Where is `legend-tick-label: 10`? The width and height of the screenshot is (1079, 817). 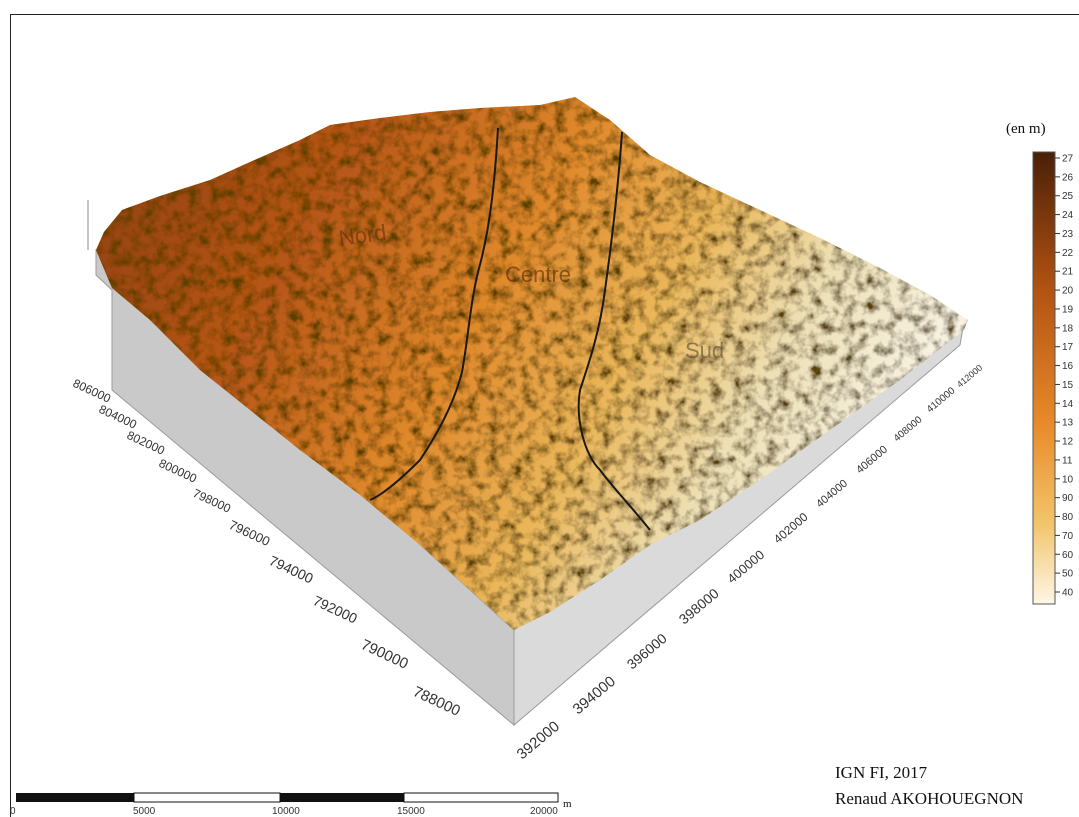 legend-tick-label: 10 is located at coordinates (1068, 479).